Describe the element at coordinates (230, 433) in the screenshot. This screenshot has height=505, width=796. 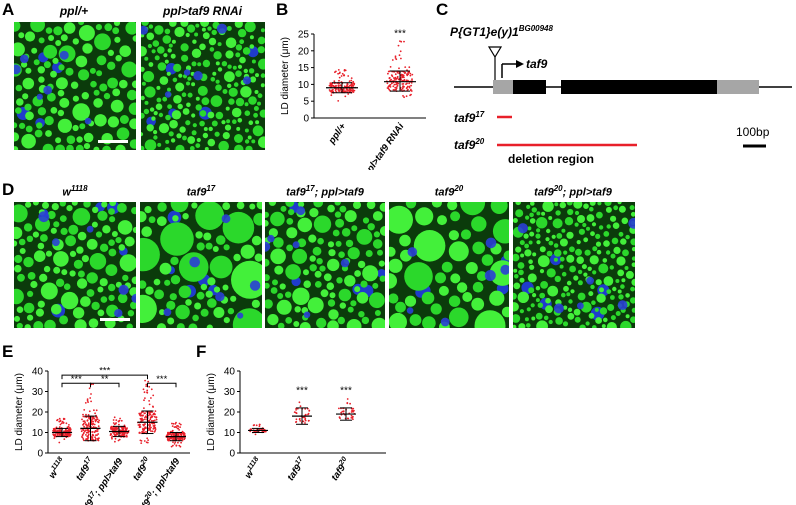
I see `y-tick-label: 10` at that location.